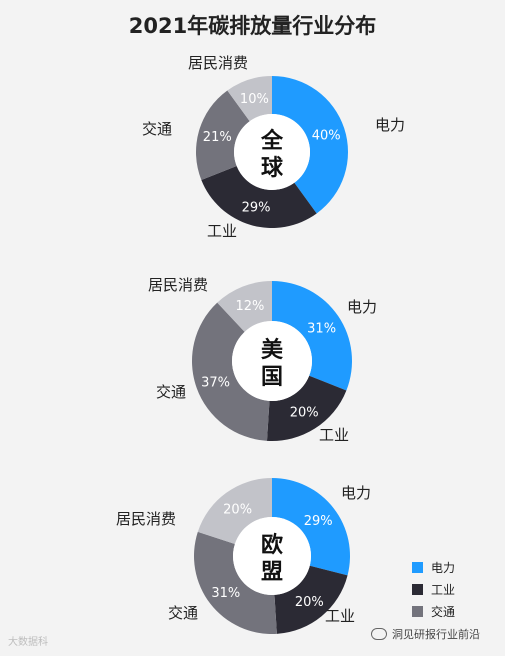 The image size is (505, 656). I want to click on legend-item-transport: 交通, so click(433, 611).